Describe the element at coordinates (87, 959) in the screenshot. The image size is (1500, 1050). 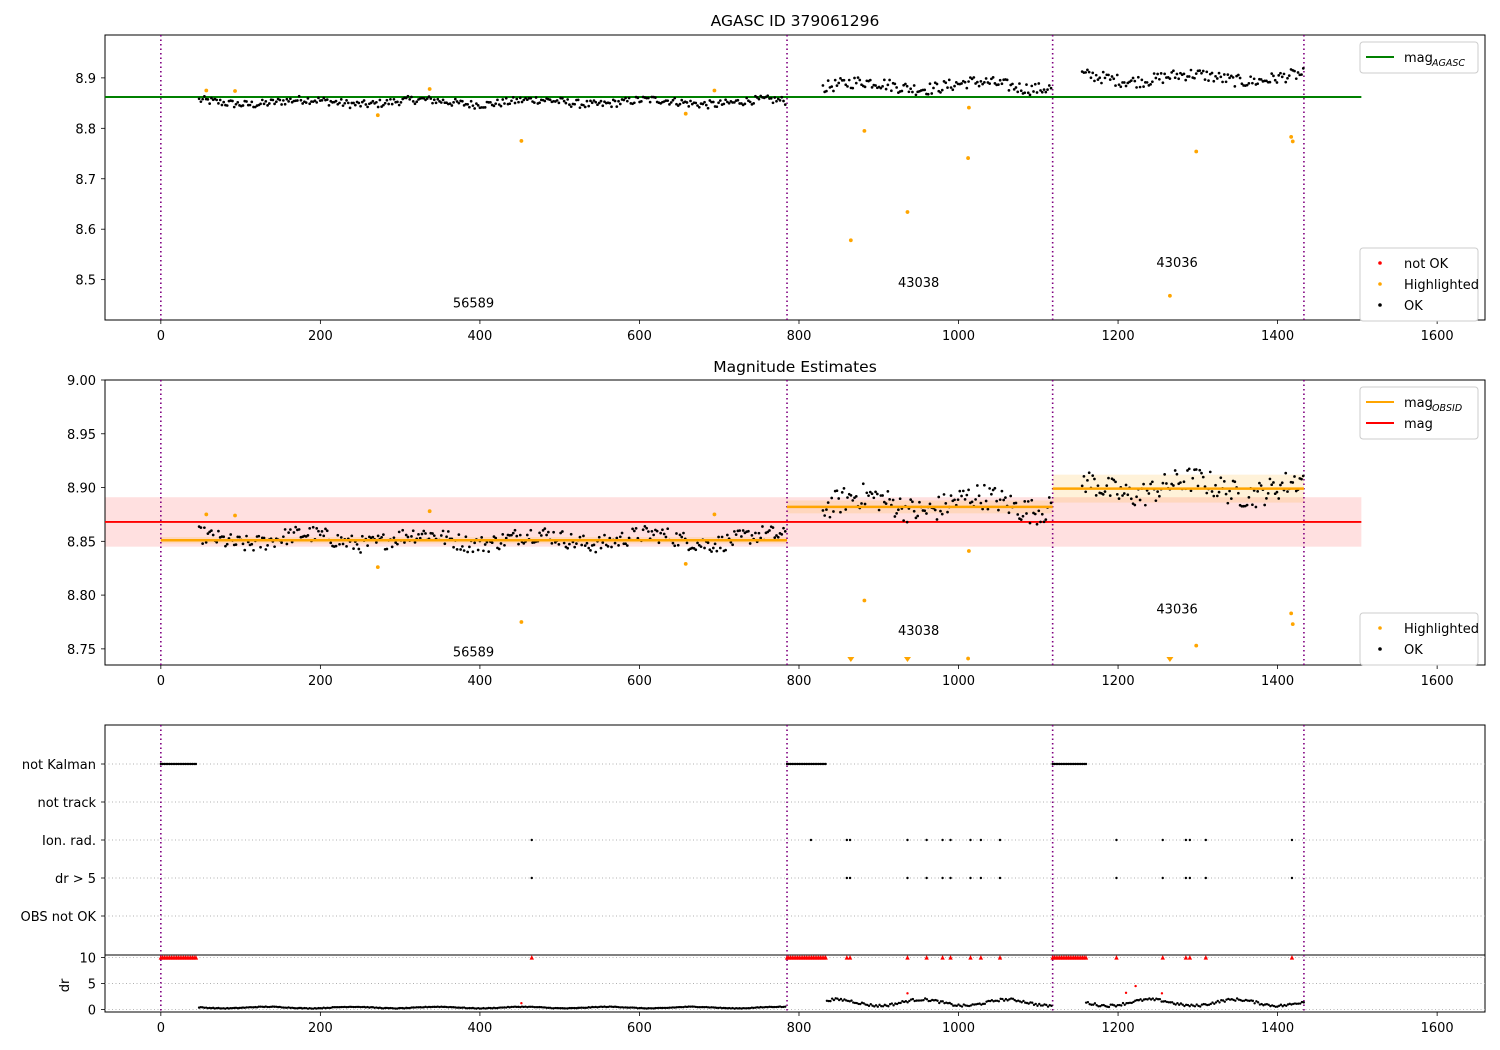
I see `y-axis-tick-label: 10` at that location.